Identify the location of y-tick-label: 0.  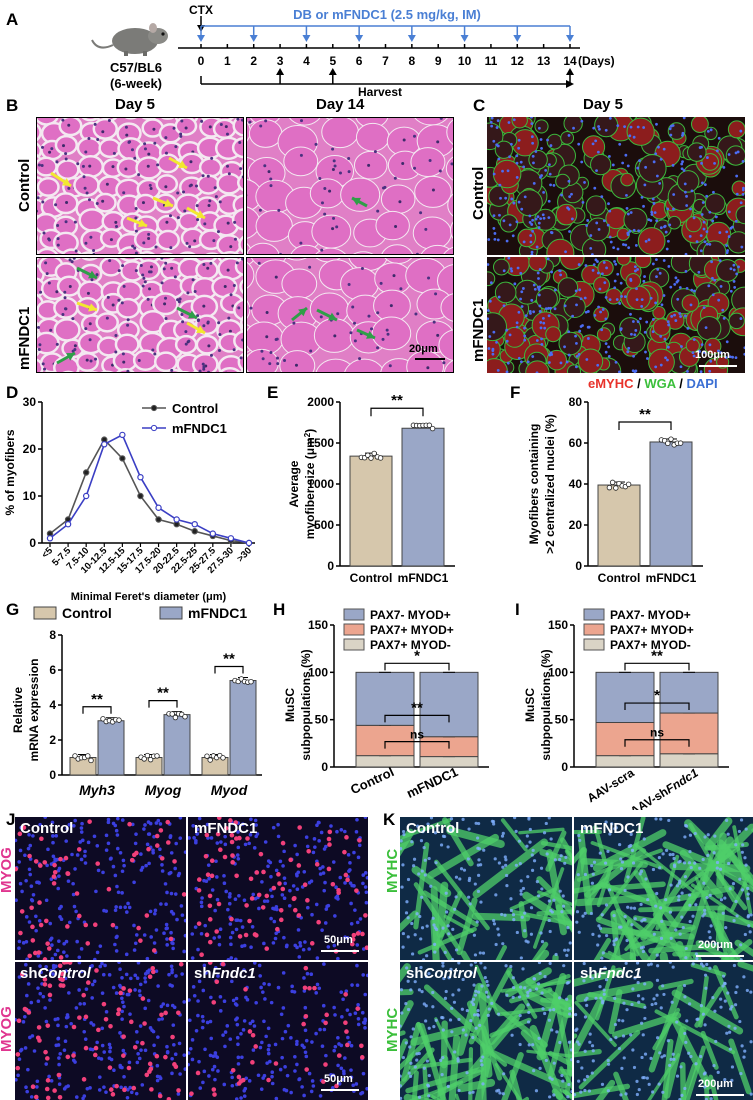
(324, 767).